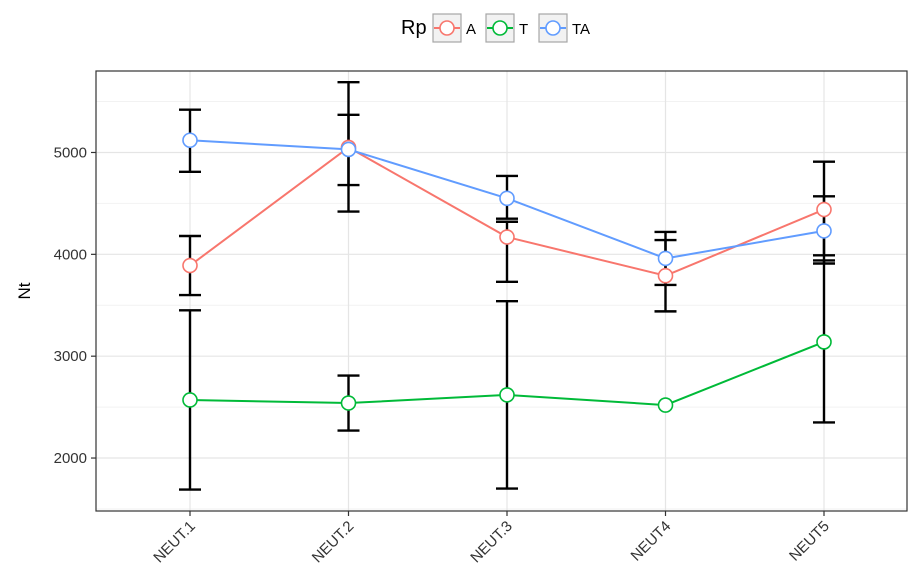  I want to click on y-axis: 2000 3000 4000 5000, so click(75, 305).